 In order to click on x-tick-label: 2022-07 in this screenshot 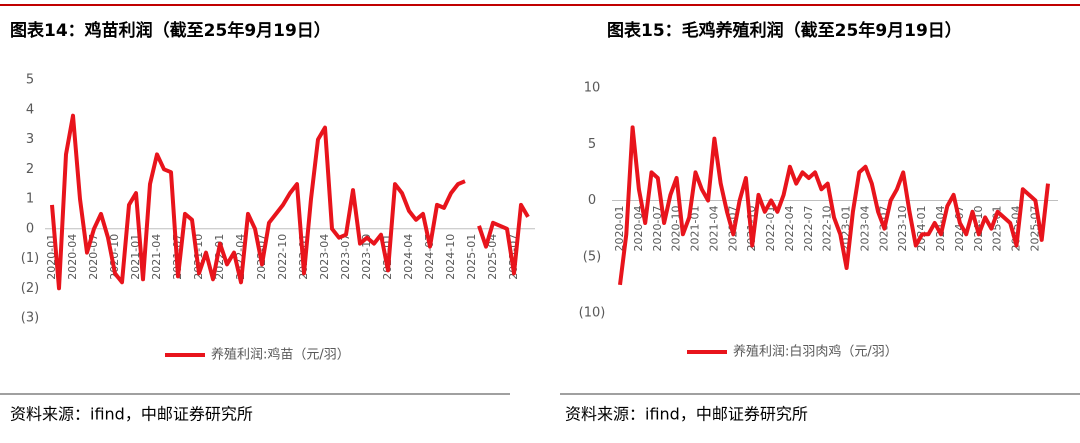, I will do `click(808, 229)`.